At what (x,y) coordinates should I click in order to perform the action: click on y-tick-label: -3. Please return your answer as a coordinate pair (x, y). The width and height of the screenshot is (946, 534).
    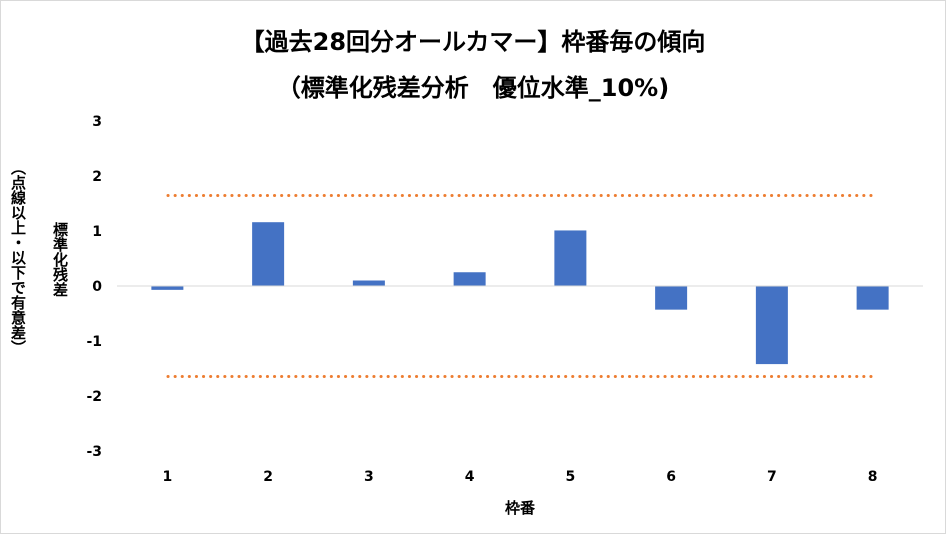
    Looking at the image, I should click on (94, 452).